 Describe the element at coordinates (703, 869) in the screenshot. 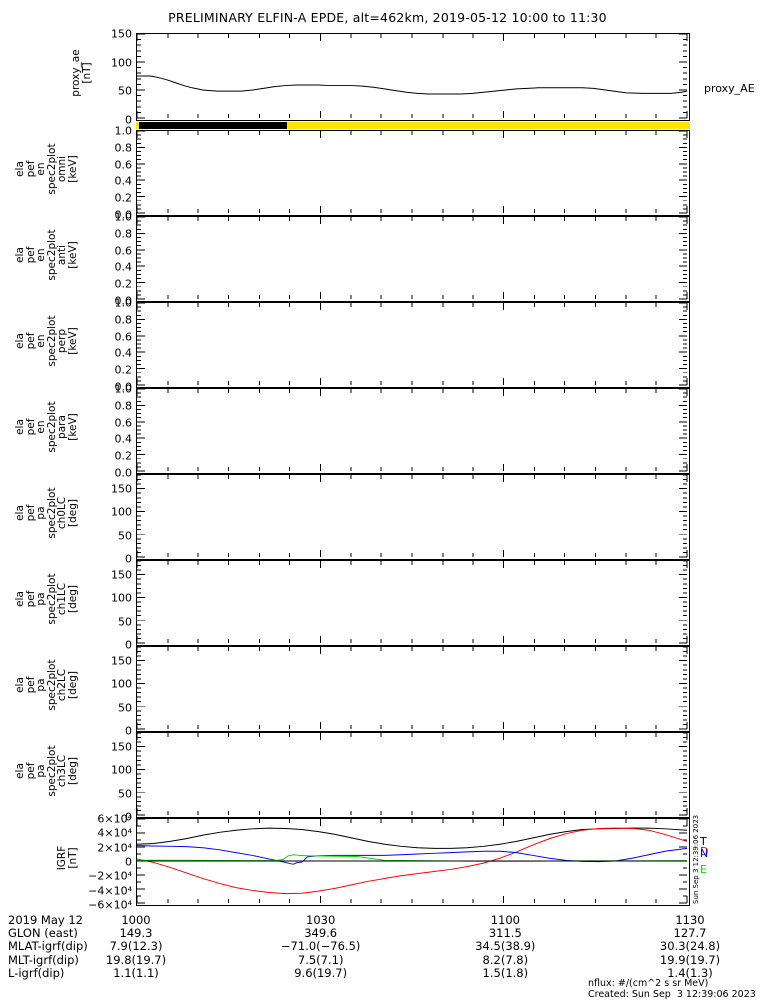

I see `igrf-legend-e: E` at that location.